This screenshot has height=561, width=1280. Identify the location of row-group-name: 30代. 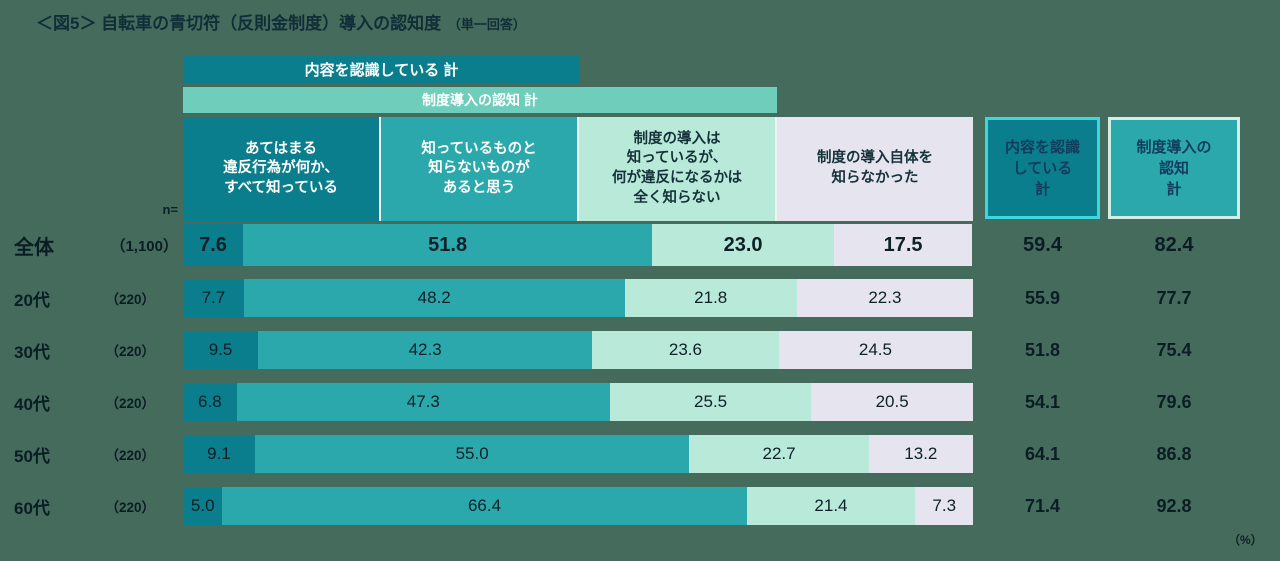
(32, 352).